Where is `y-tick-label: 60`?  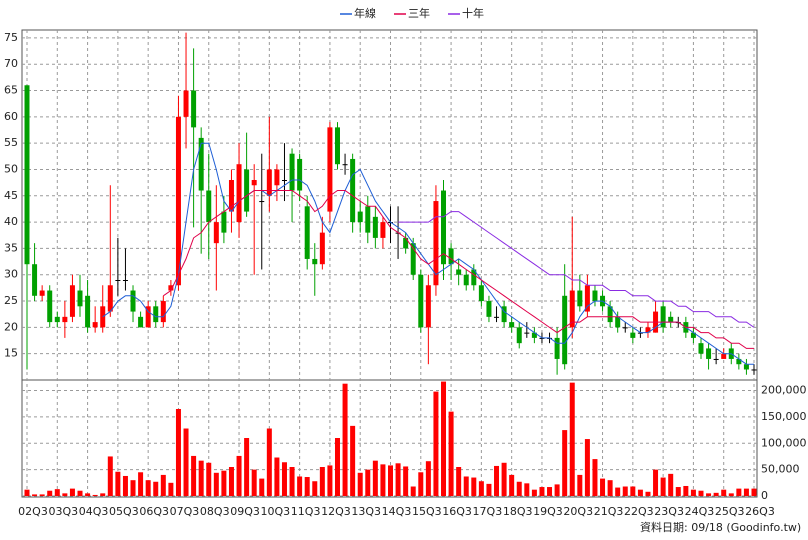 y-tick-label: 60 is located at coordinates (11, 116).